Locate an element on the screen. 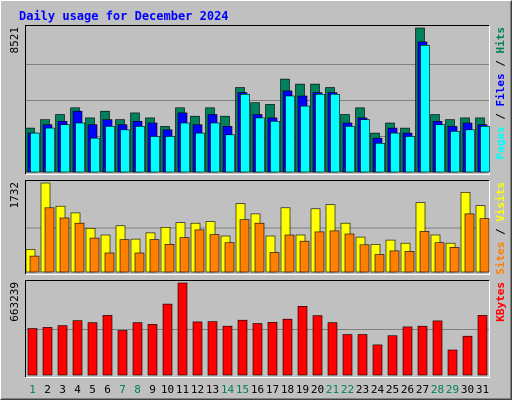  day-label: 26 is located at coordinates (407, 389).